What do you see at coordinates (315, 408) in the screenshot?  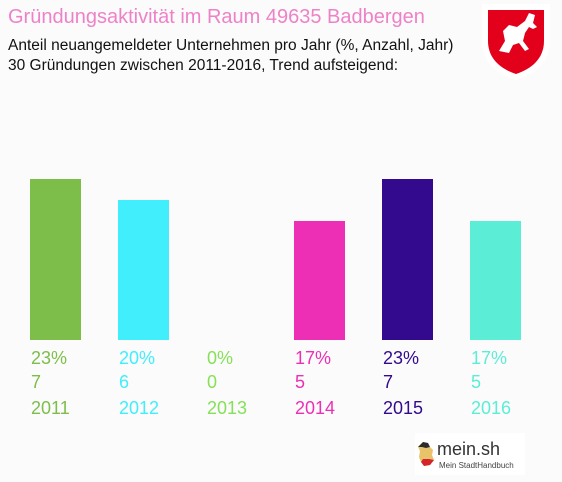 I see `year-label-2014: 2014` at bounding box center [315, 408].